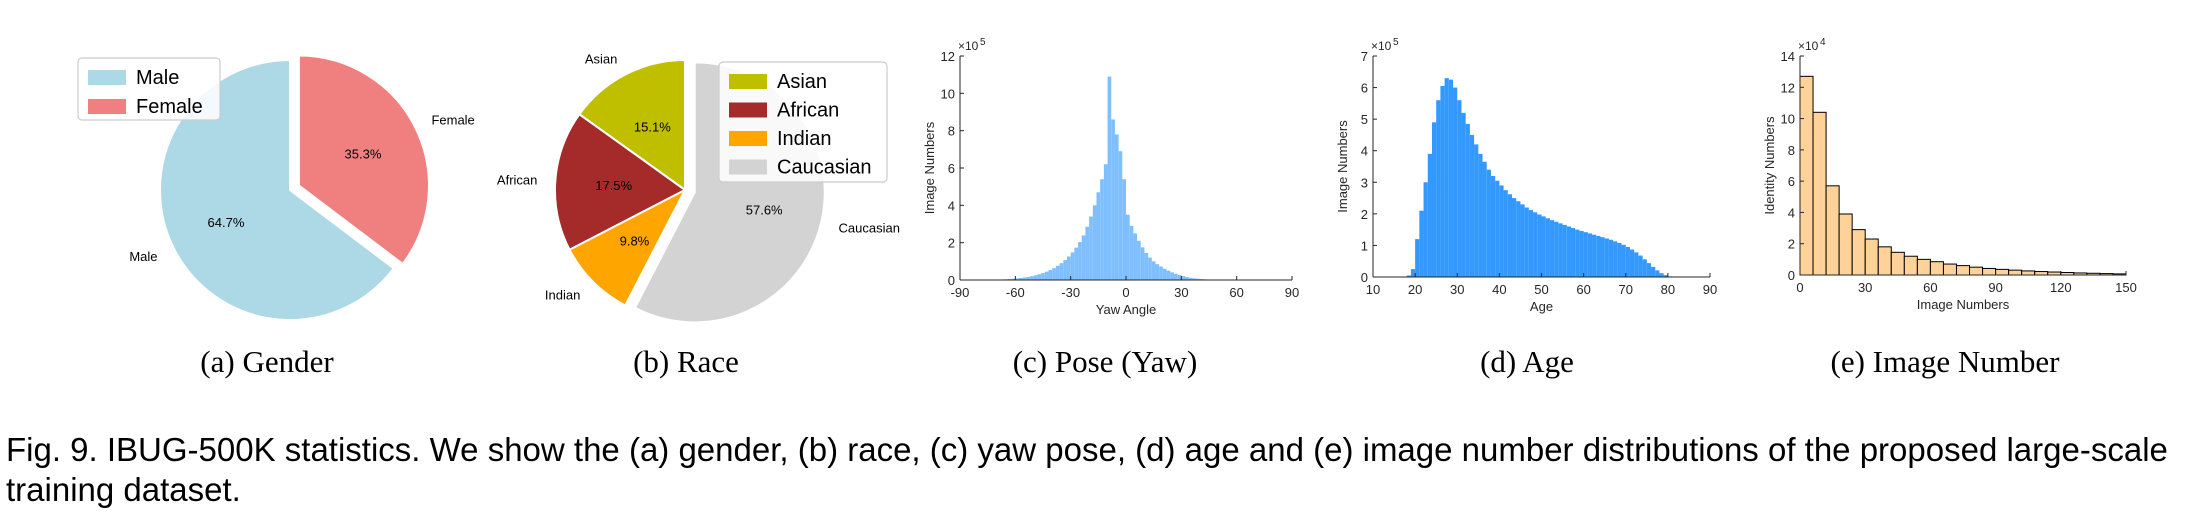 The image size is (2208, 521). Describe the element at coordinates (1541, 306) in the screenshot. I see `x-axis-title: Age` at that location.